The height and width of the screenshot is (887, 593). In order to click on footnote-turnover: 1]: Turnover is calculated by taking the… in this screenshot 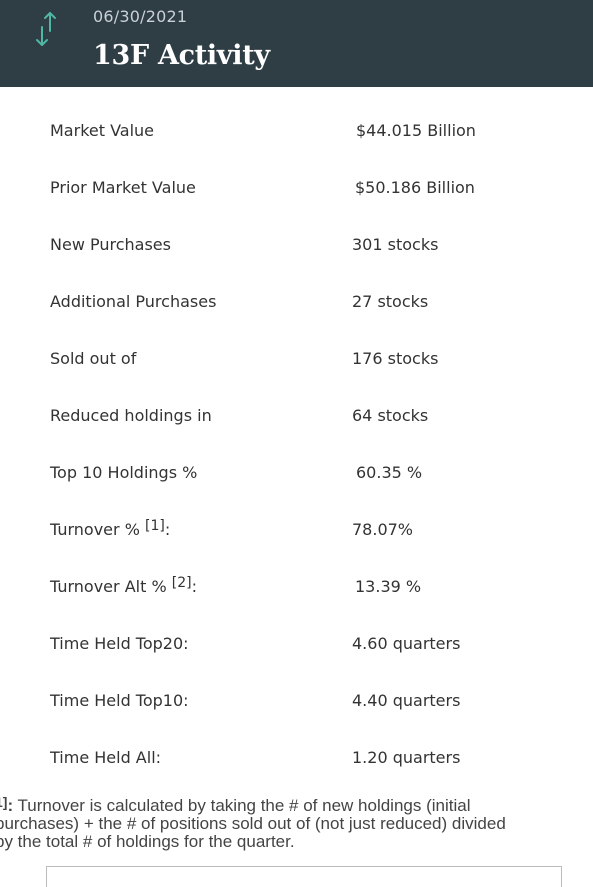, I will do `click(296, 822)`.